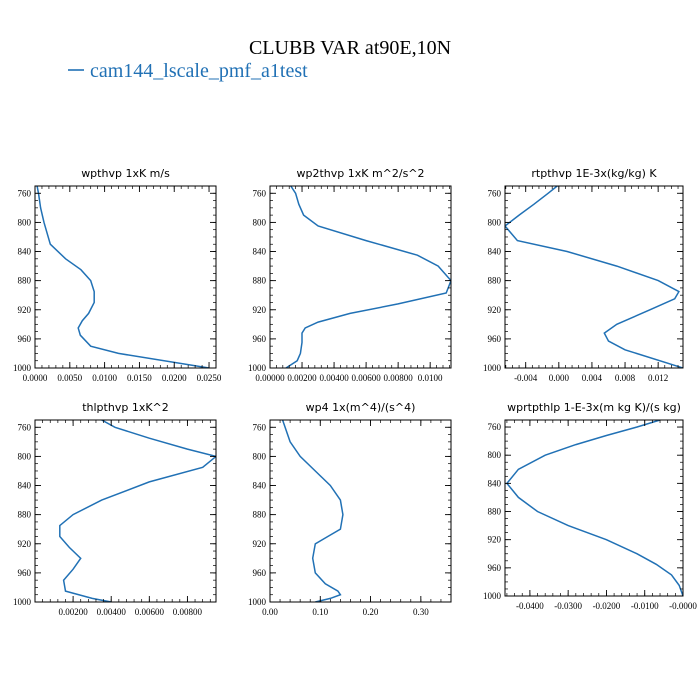 The width and height of the screenshot is (700, 700). I want to click on x-tick-label: 0.0200, so click(174, 378).